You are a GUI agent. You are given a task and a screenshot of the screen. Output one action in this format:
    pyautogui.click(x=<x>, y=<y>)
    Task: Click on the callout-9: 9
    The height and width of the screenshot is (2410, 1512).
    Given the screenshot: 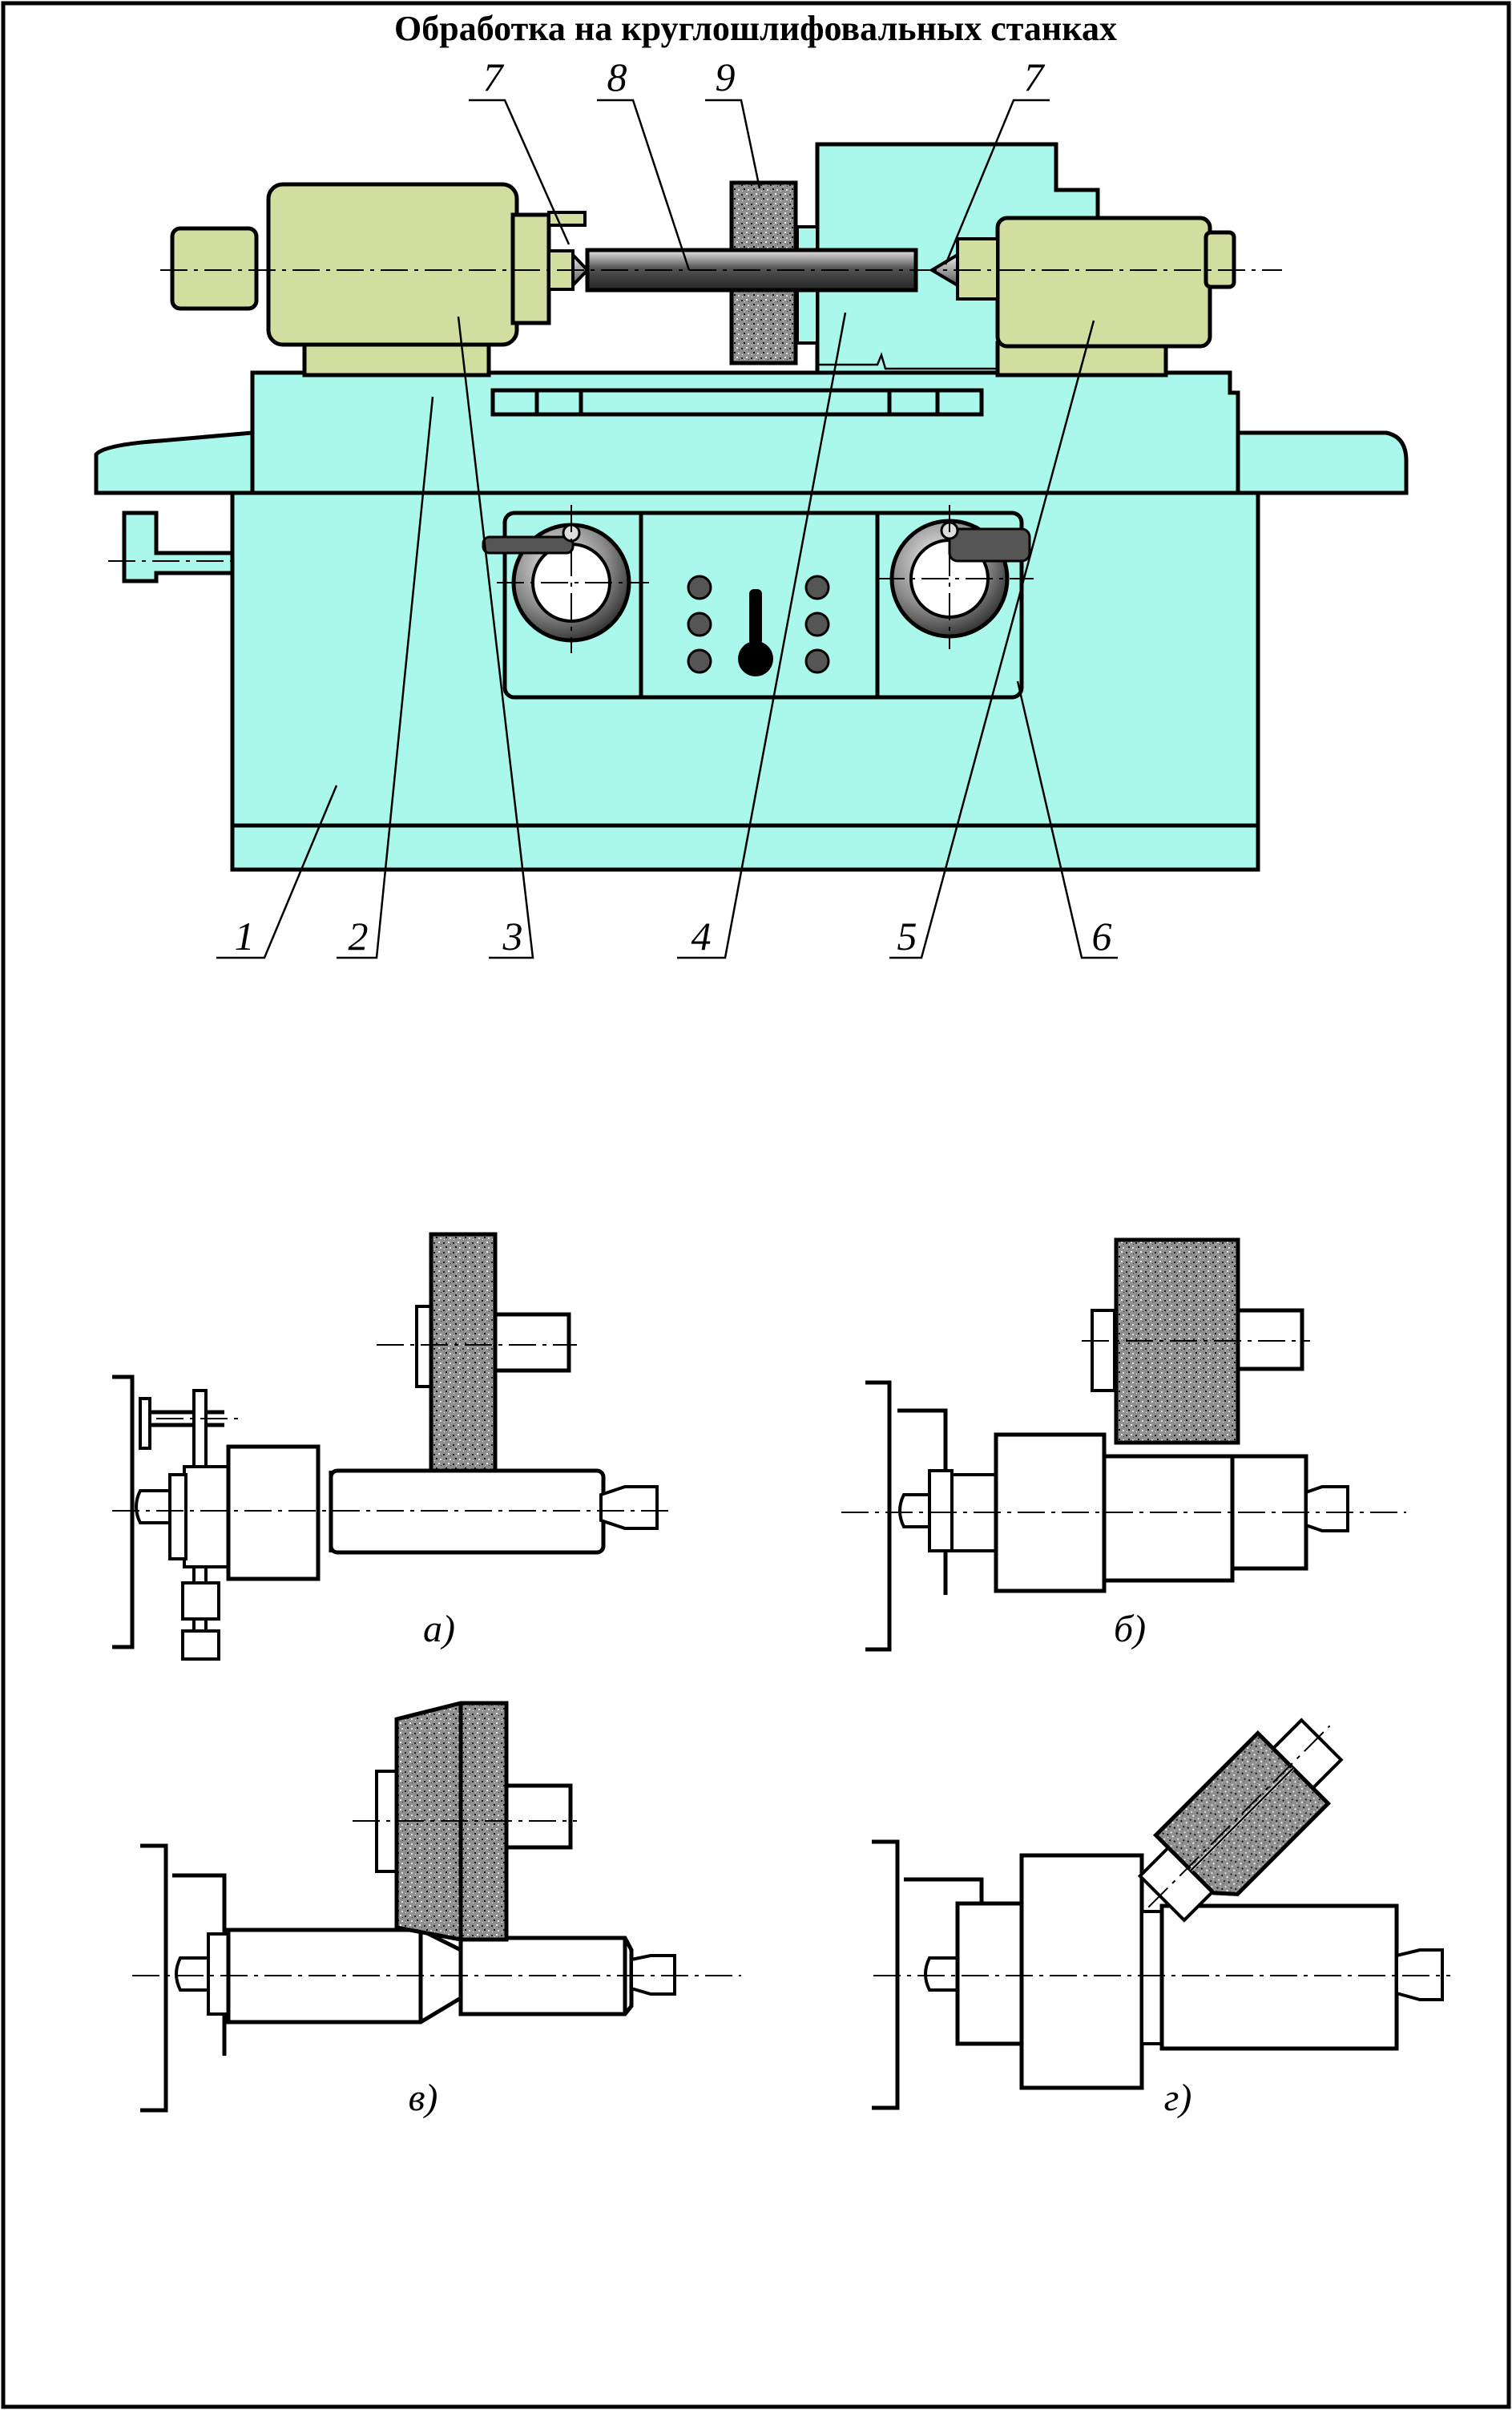 What is the action you would take?
    pyautogui.click(x=726, y=76)
    